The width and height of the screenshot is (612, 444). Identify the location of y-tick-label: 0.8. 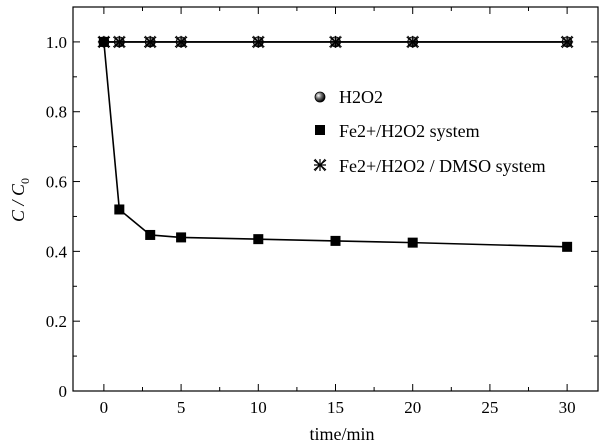
(56, 112).